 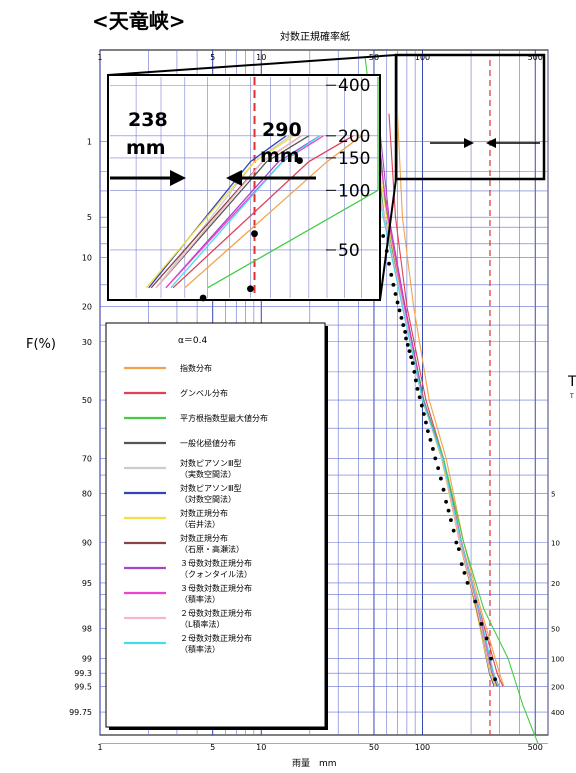 What do you see at coordinates (87, 659) in the screenshot?
I see `y-tick-label: 99` at bounding box center [87, 659].